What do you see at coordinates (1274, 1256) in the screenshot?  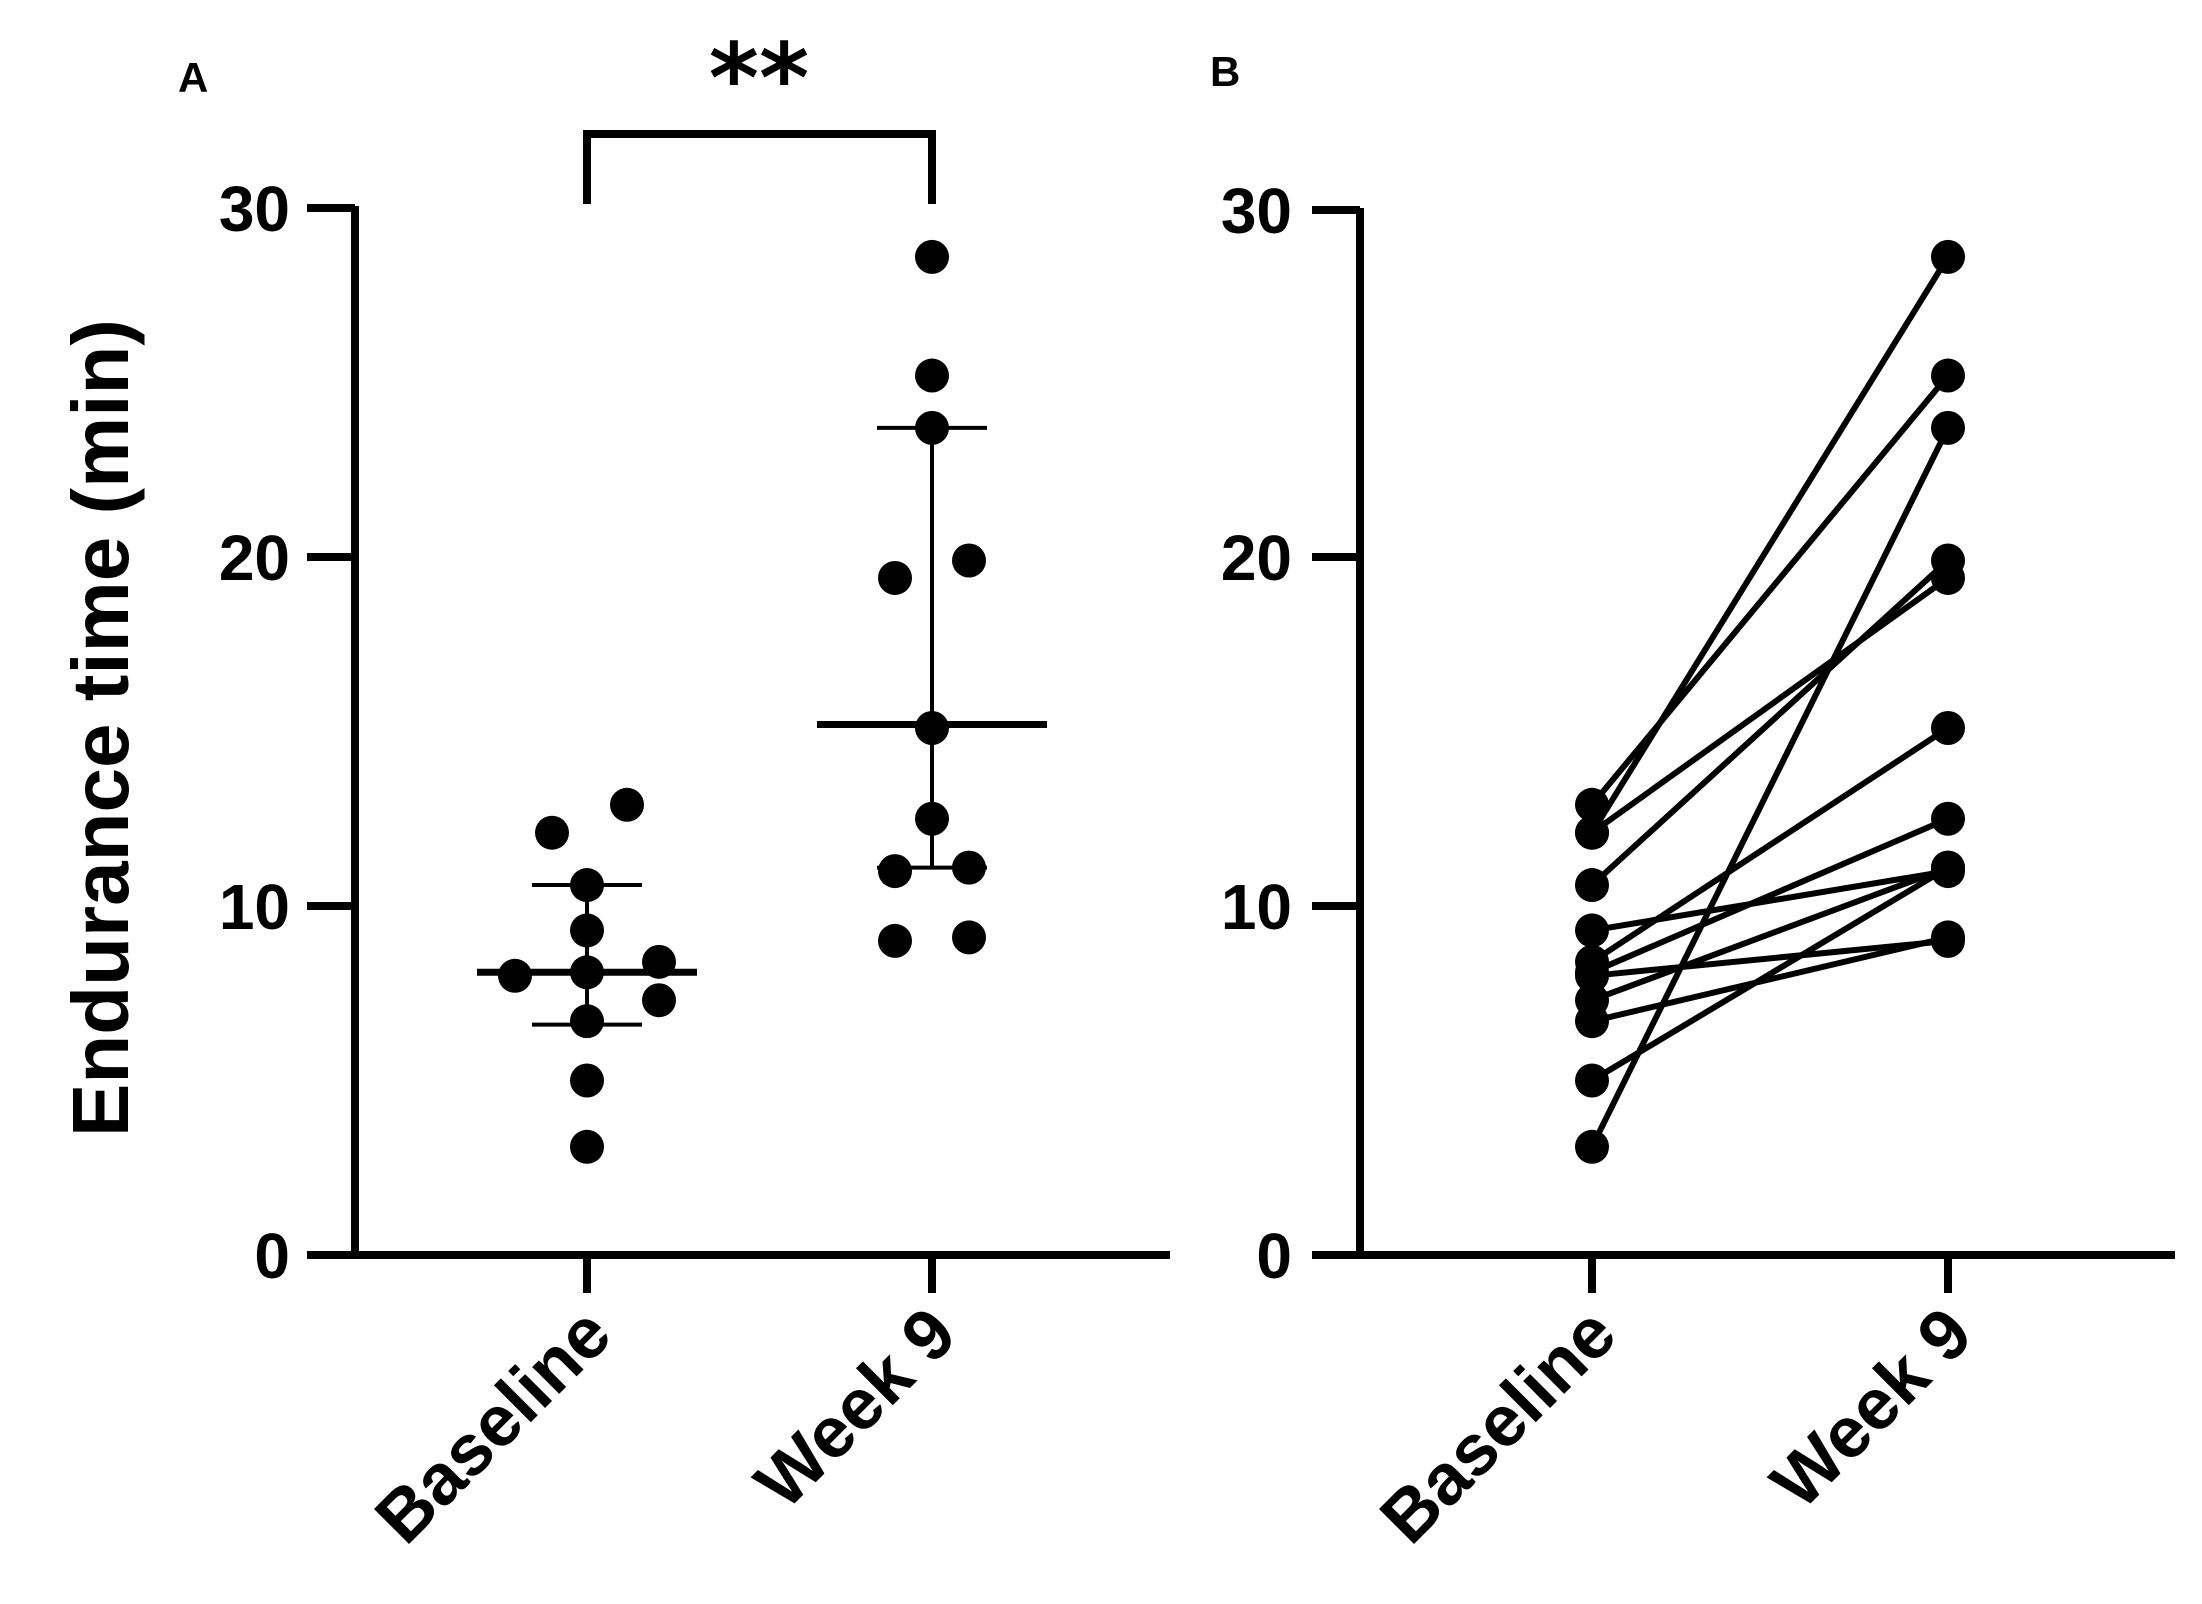 I see `panel-b-ytick-label-0: 0` at bounding box center [1274, 1256].